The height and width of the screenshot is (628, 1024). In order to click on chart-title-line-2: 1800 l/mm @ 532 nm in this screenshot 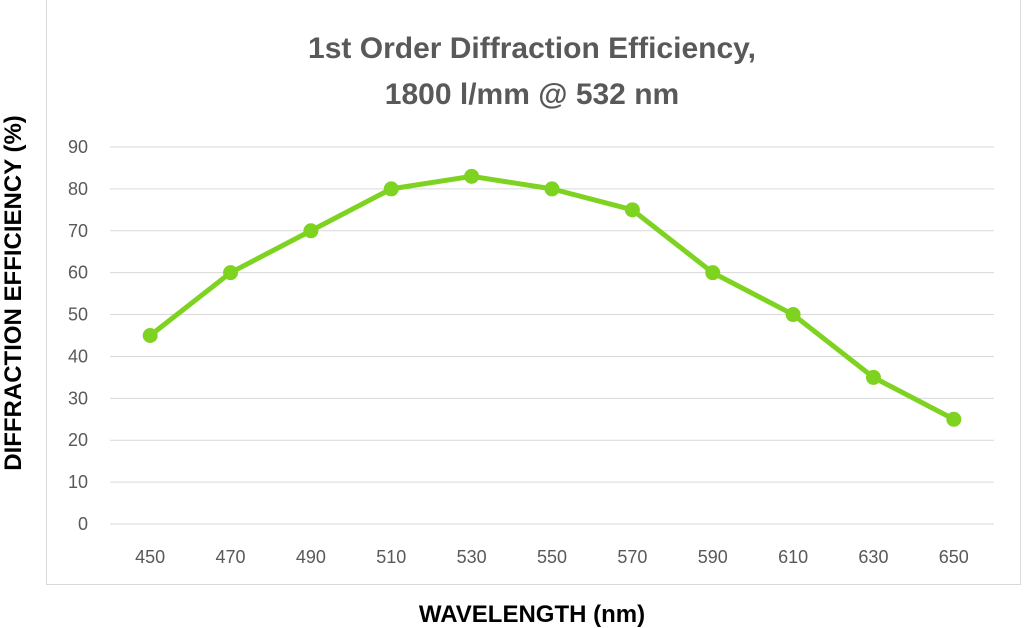, I will do `click(532, 94)`.